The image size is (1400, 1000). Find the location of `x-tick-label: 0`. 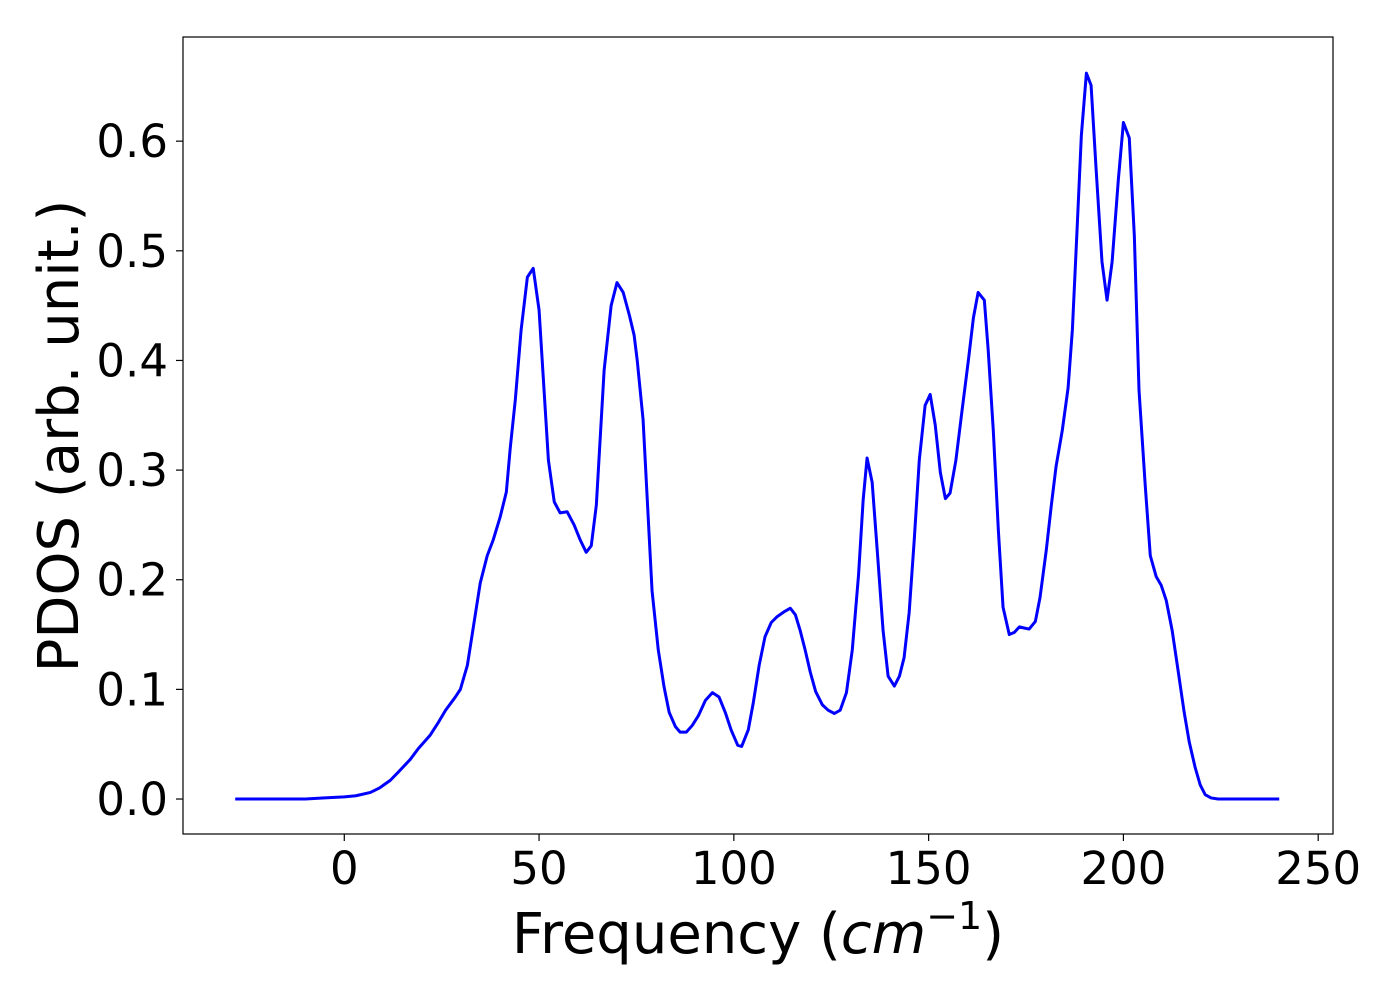

x-tick-label: 0 is located at coordinates (344, 868).